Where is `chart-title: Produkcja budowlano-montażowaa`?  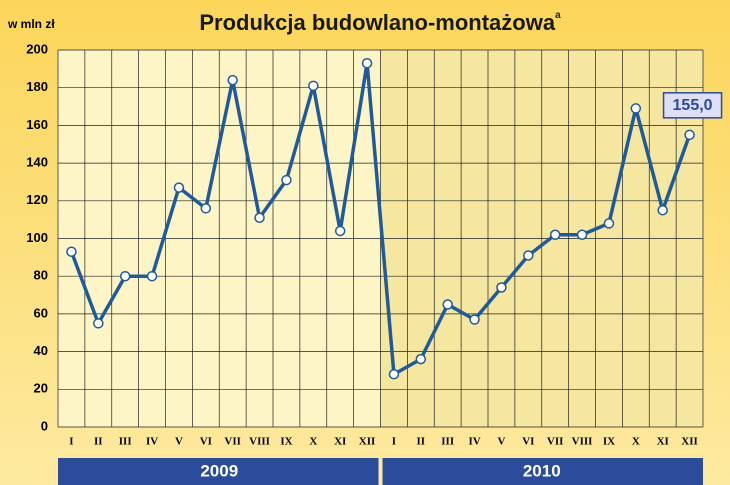
chart-title: Produkcja budowlano-montażowaa is located at coordinates (380, 22).